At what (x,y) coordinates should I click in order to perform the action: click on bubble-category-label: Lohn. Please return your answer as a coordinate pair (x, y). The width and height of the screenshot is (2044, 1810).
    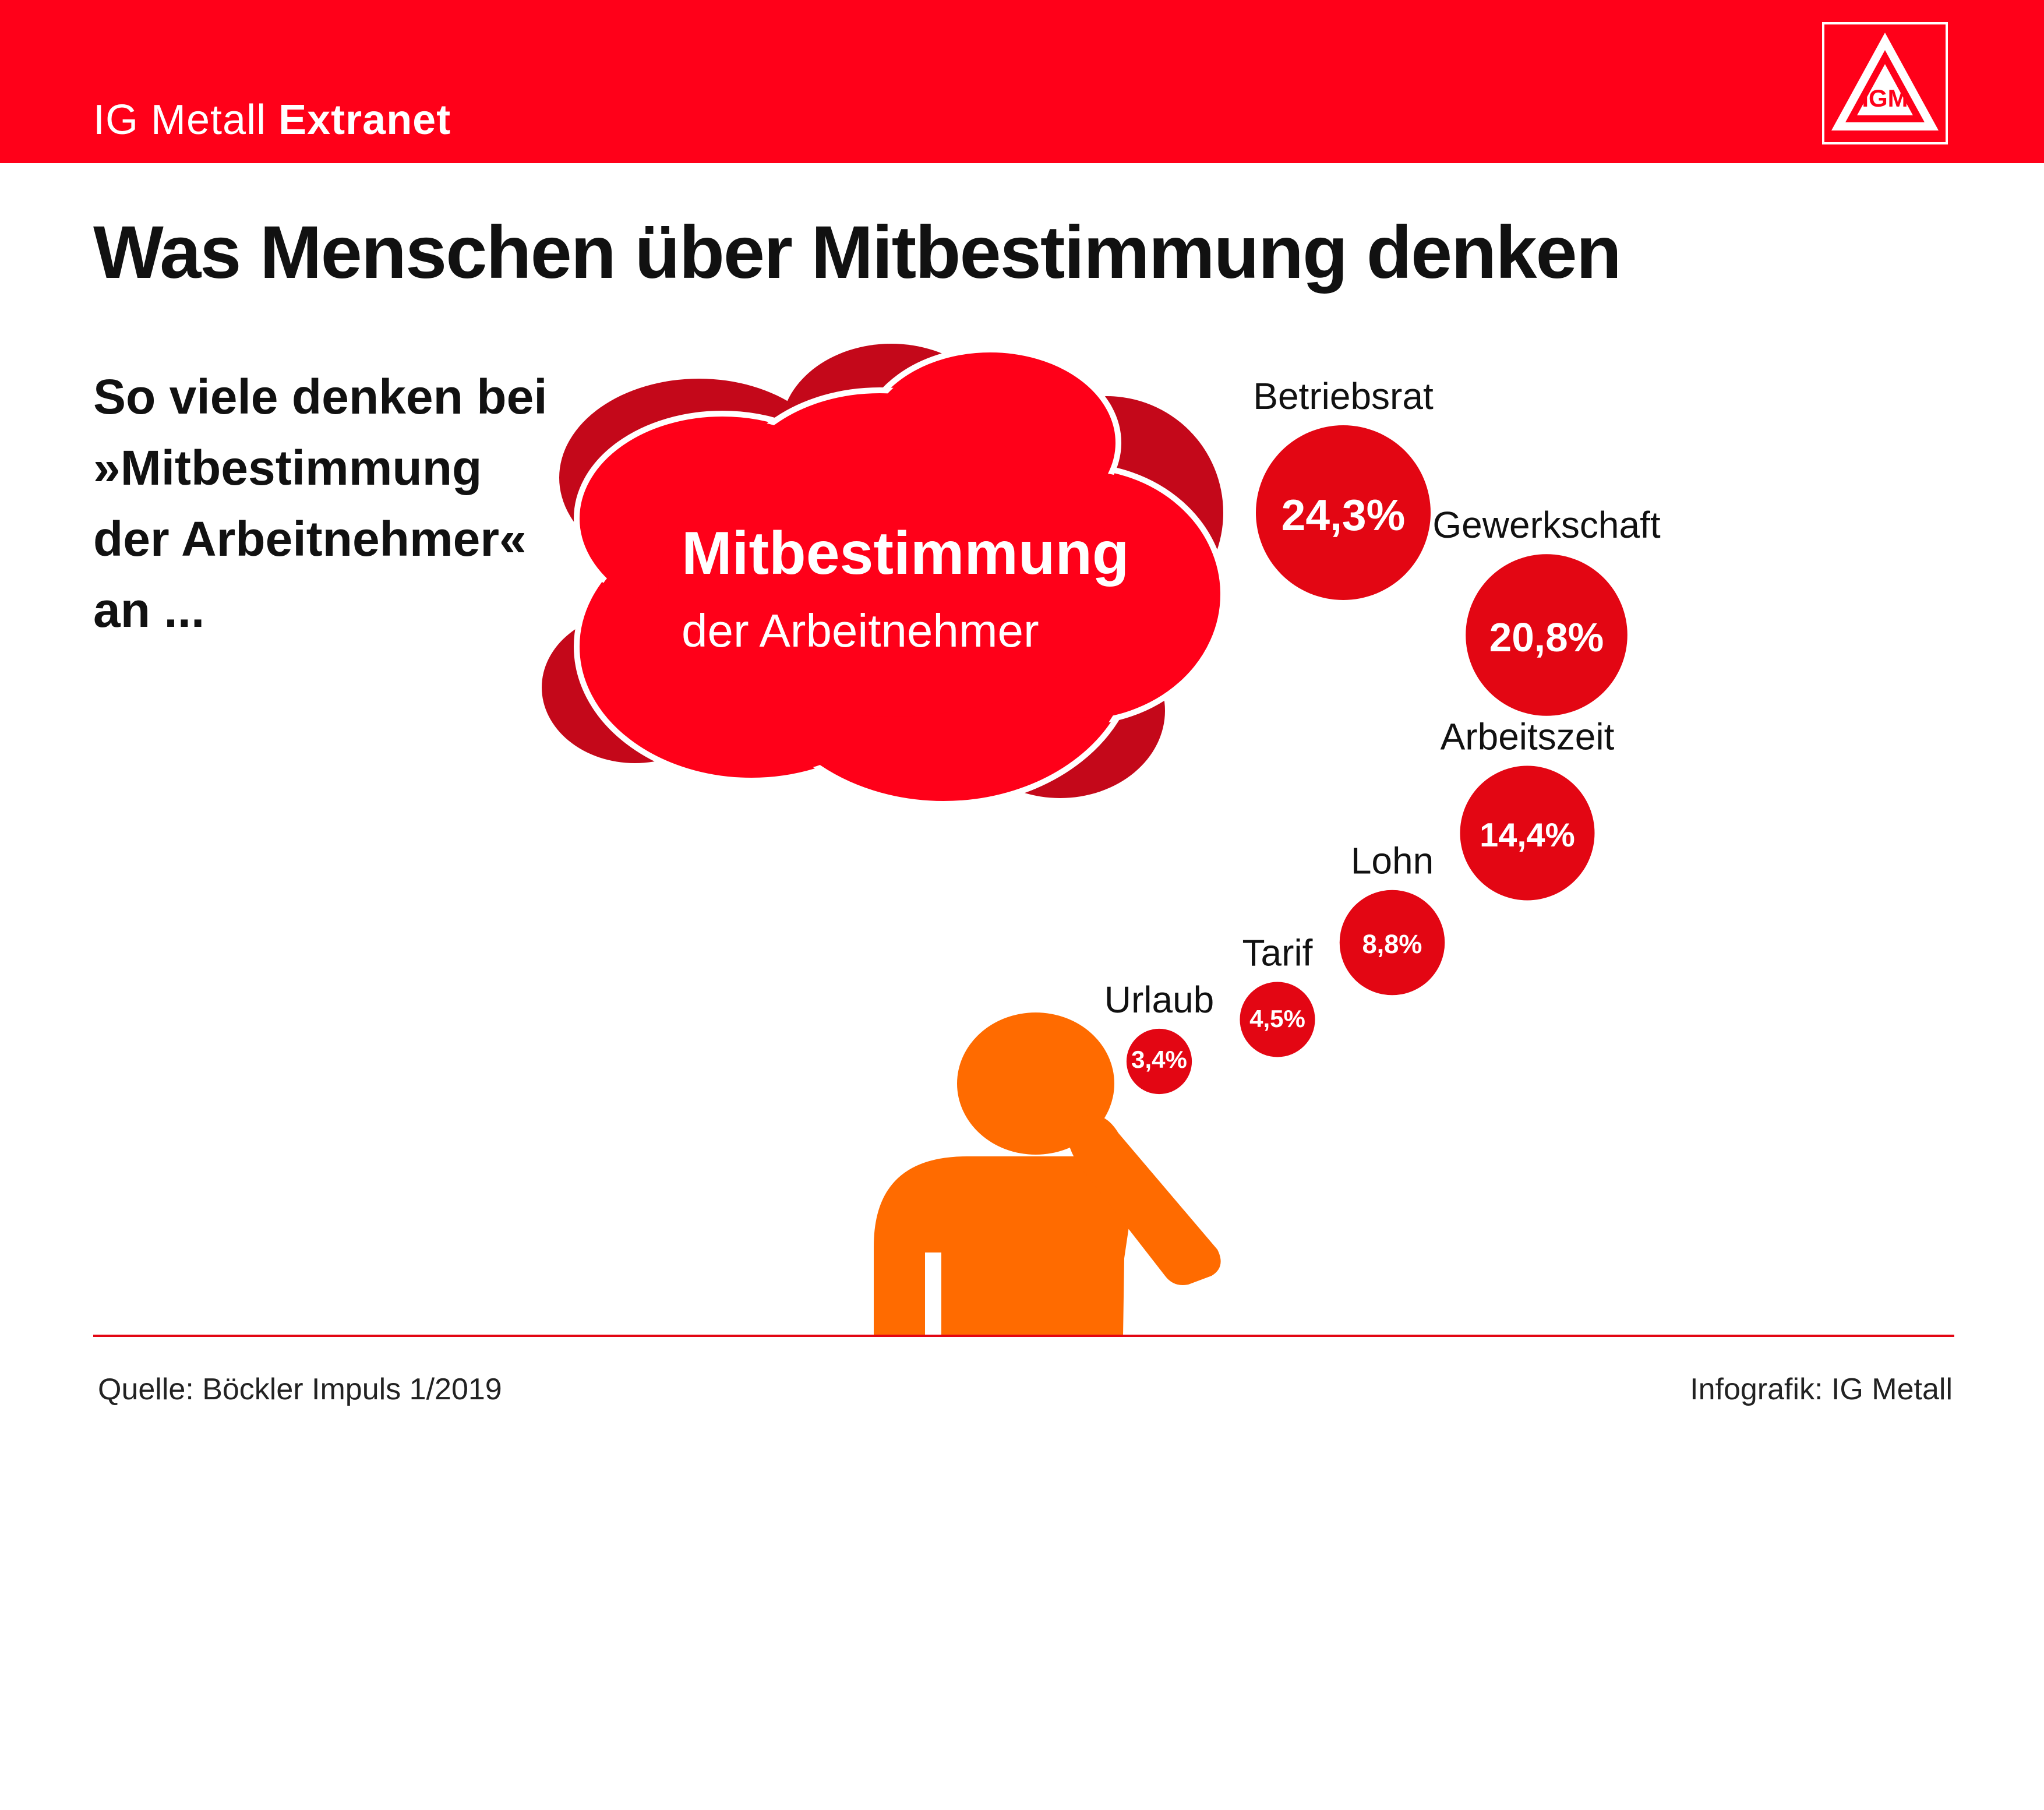
    Looking at the image, I should click on (1392, 861).